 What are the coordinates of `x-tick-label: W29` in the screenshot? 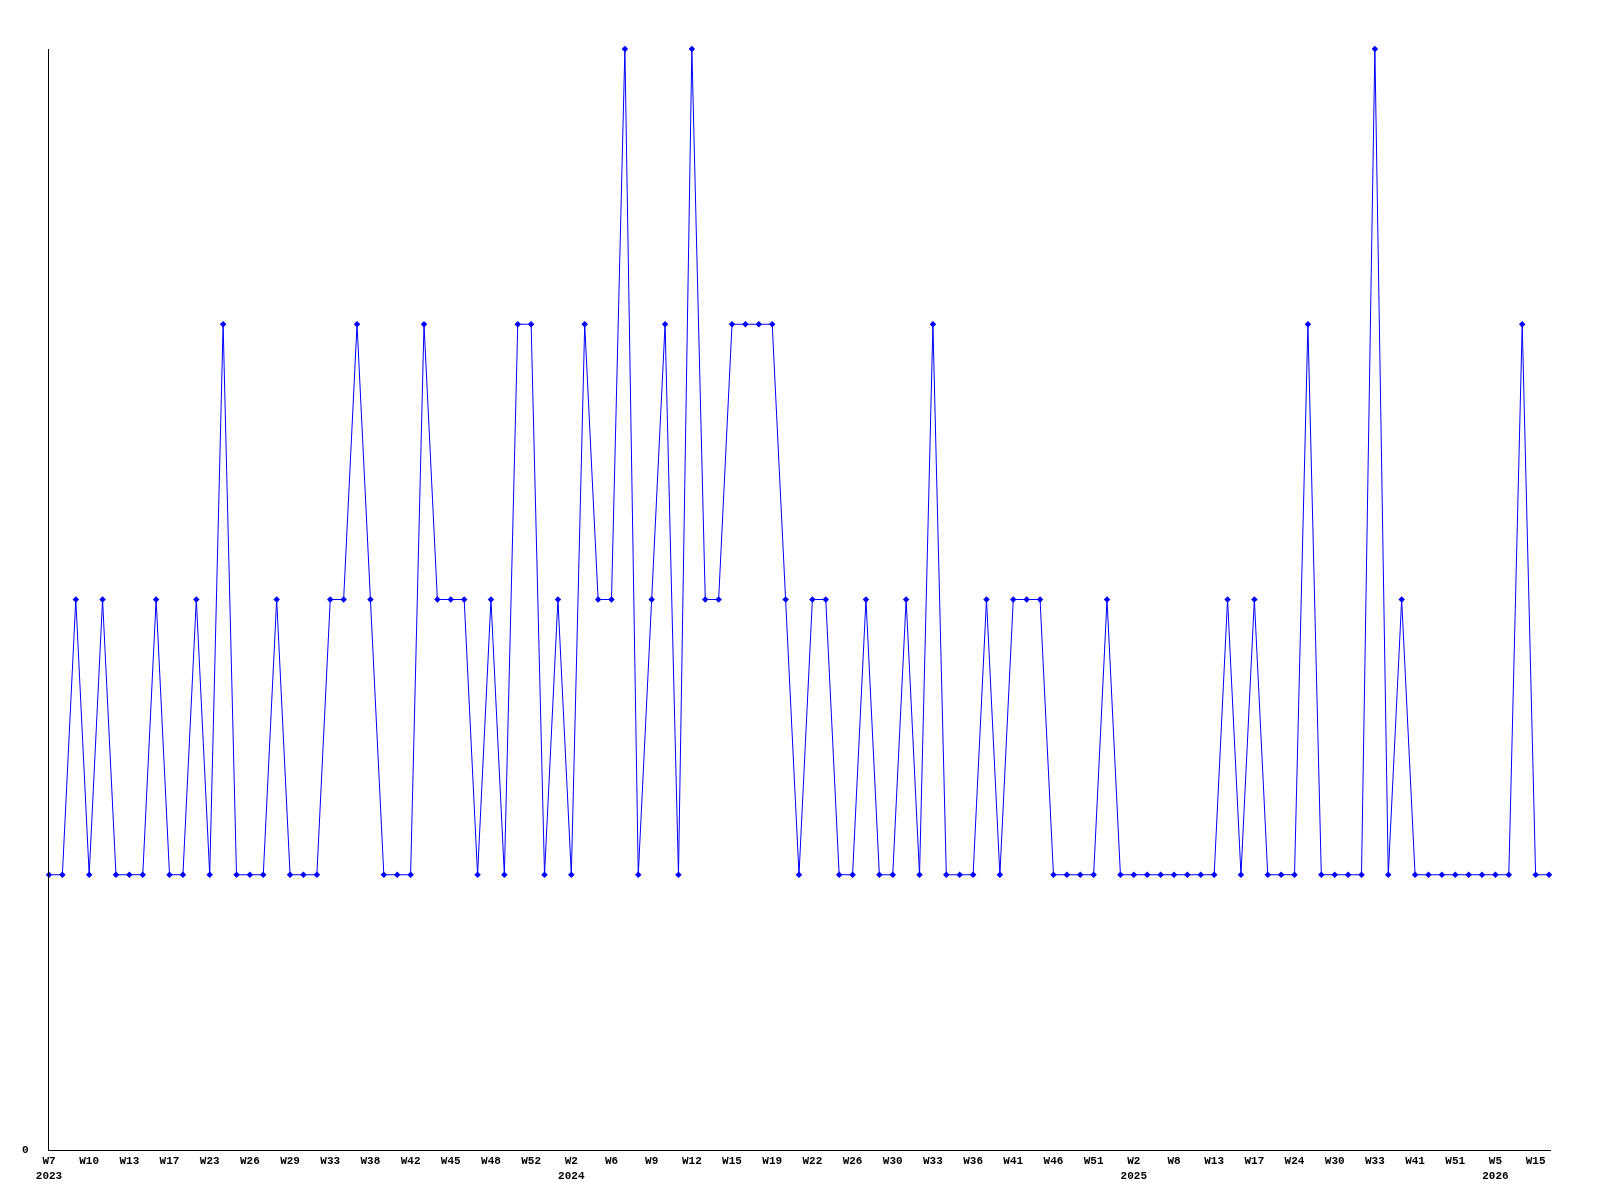 It's located at (290, 1161).